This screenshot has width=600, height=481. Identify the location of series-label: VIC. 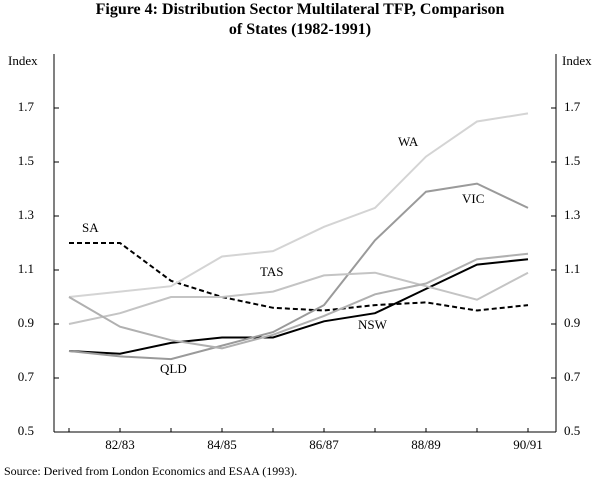
(473, 198).